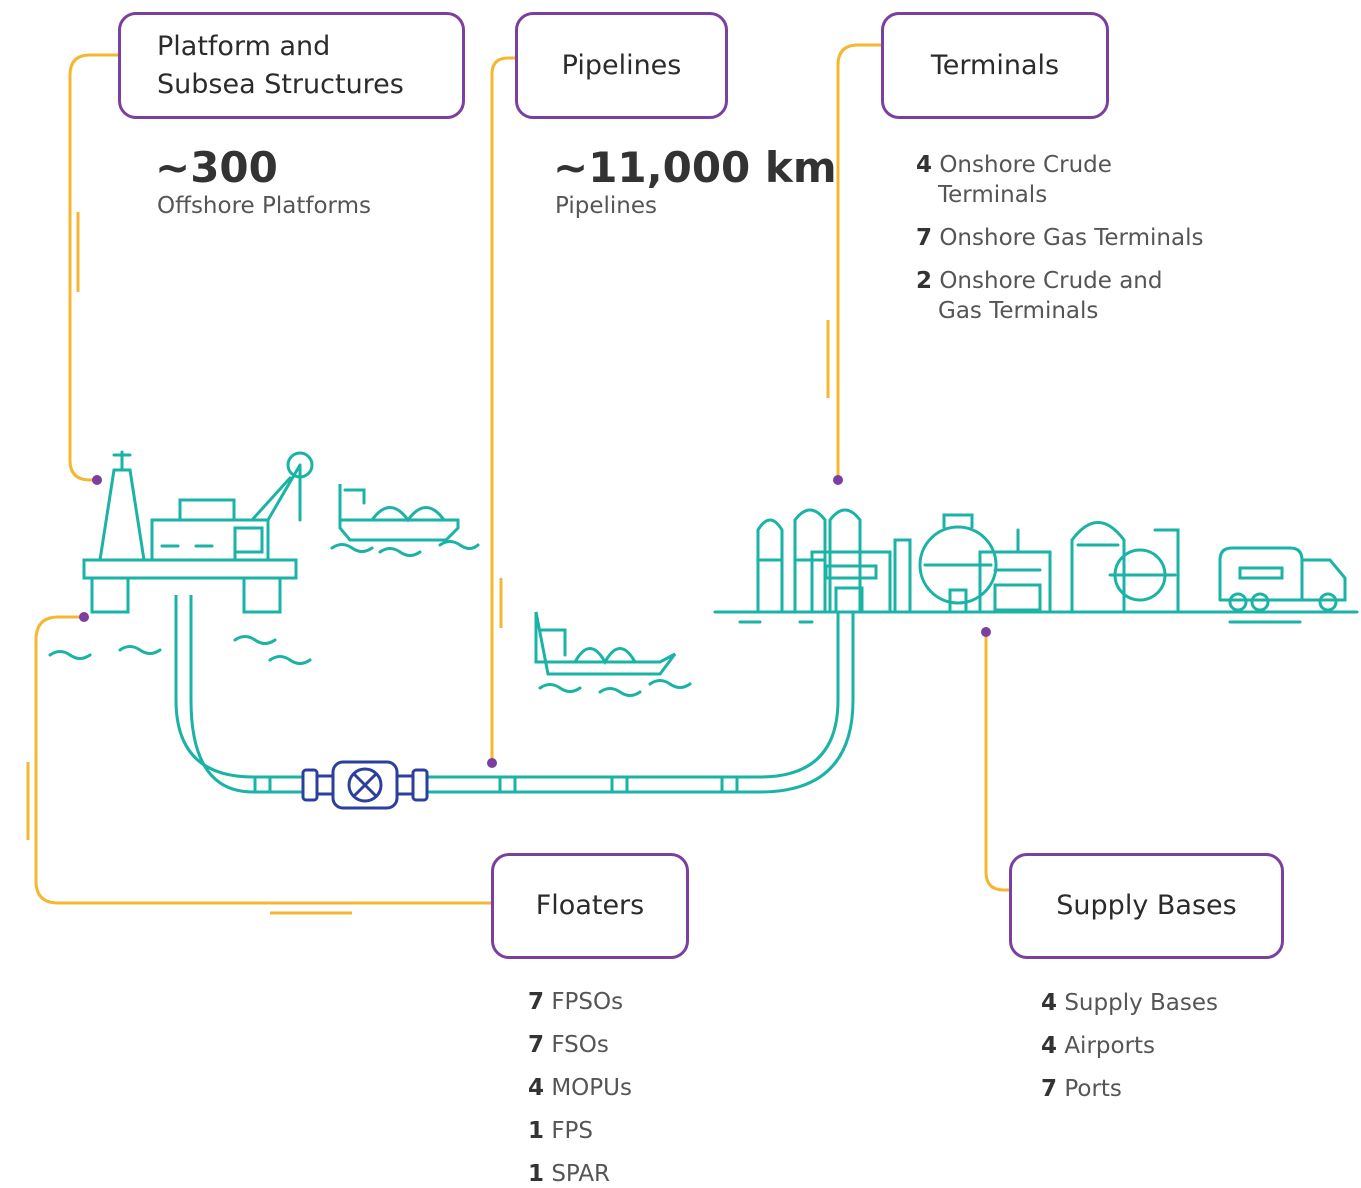  I want to click on floaters-list: 7 FPSOs 7 FSOs 4 MOPUs 1 FPS 1 SPAR, so click(678, 1087).